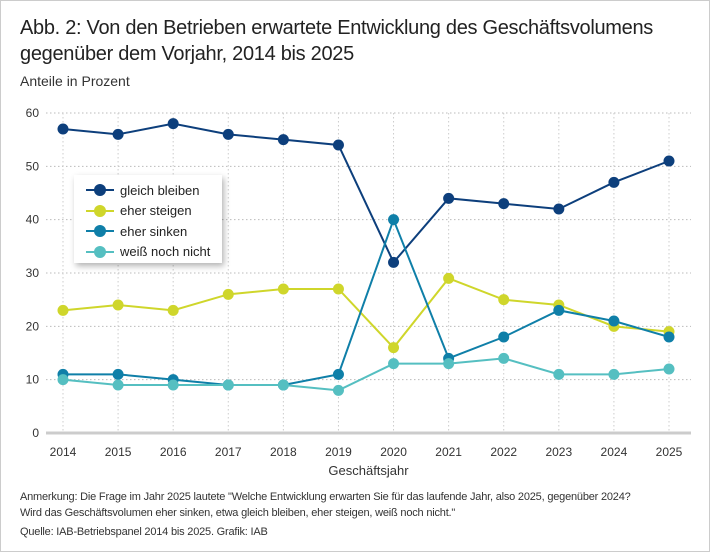 This screenshot has height=552, width=710. Describe the element at coordinates (33, 166) in the screenshot. I see `y-tick-label: 50` at that location.